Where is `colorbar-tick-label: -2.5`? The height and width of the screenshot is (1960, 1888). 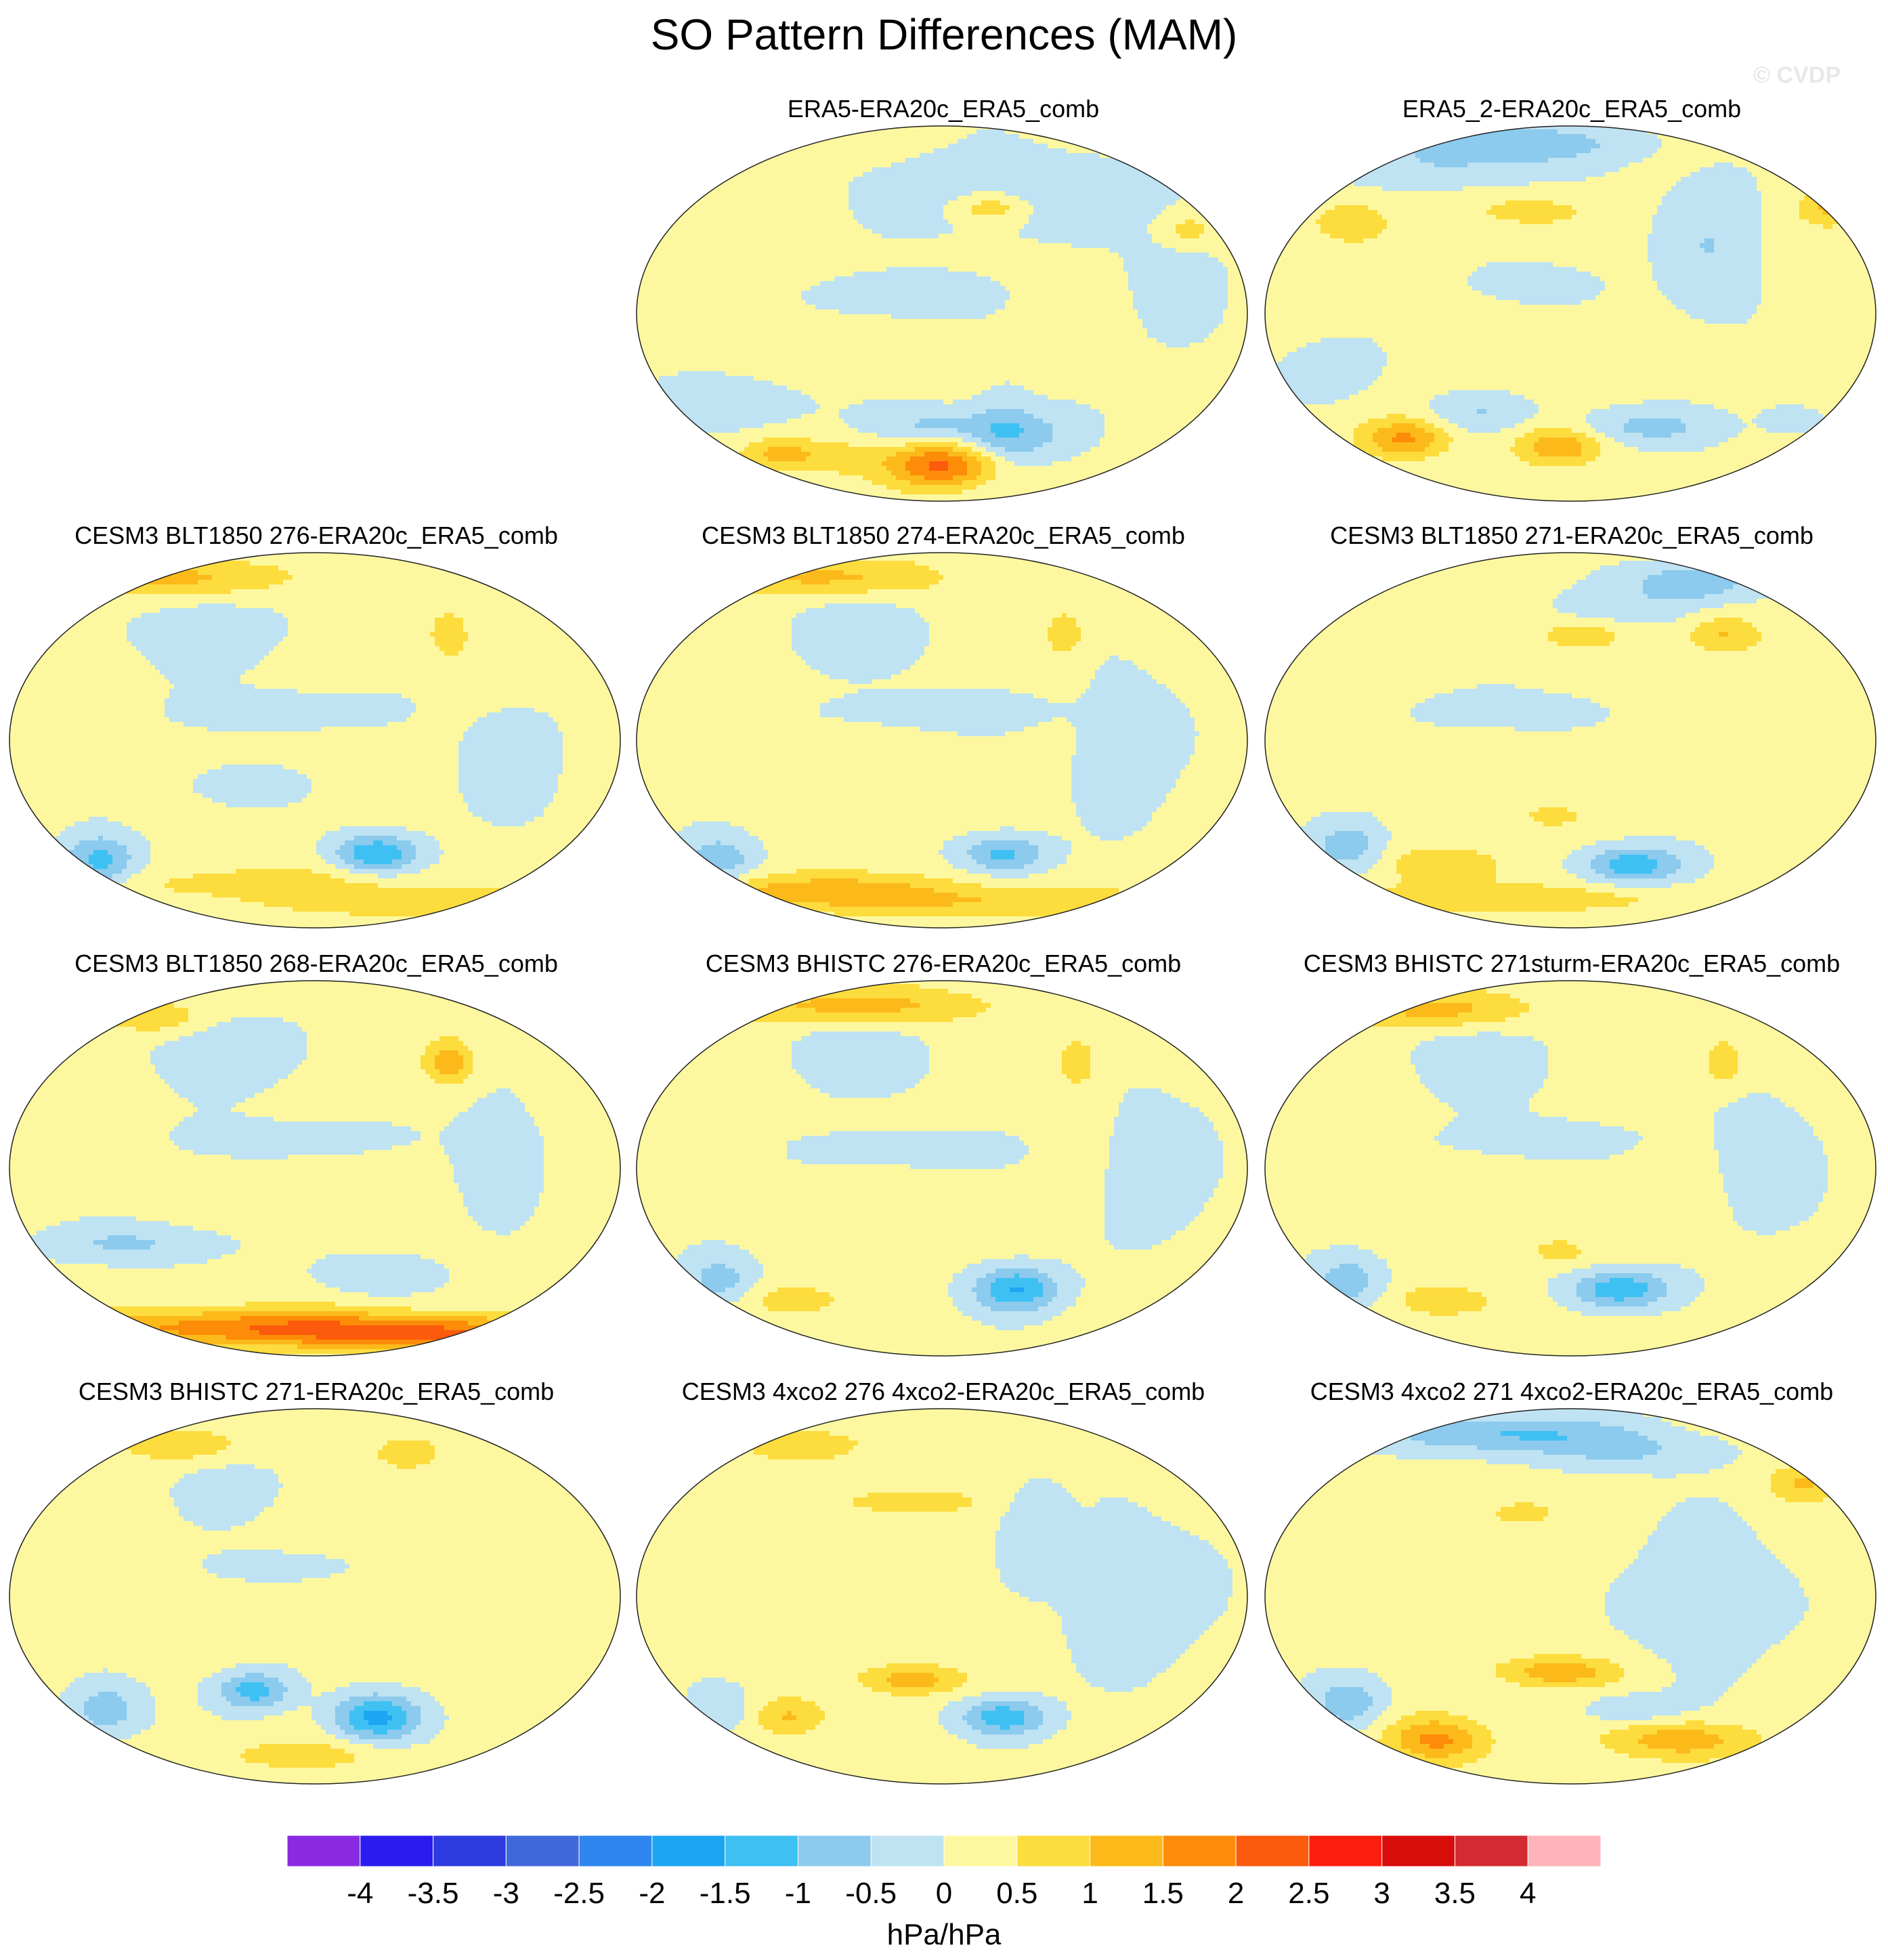 colorbar-tick-label: -2.5 is located at coordinates (579, 1893).